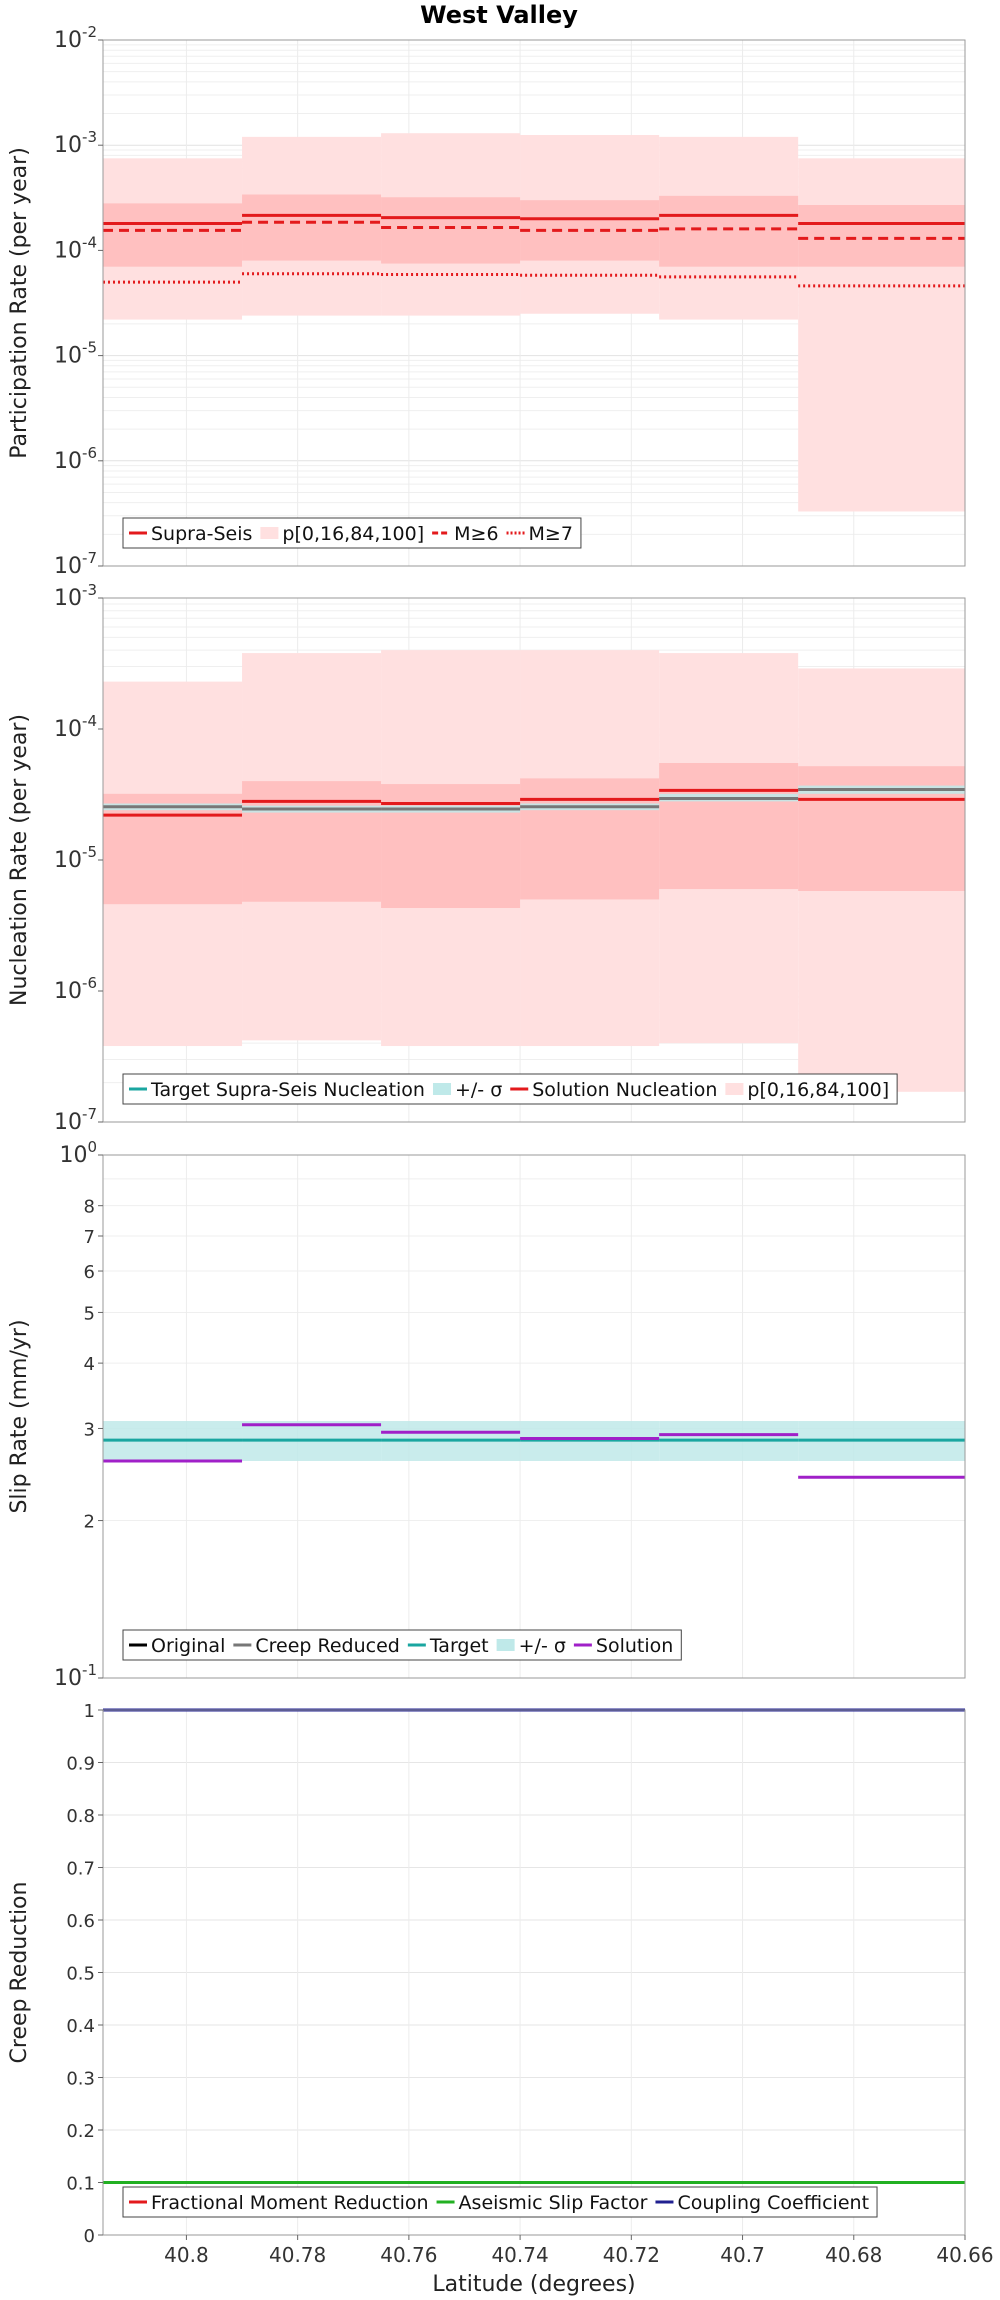 The image size is (1000, 2300). Describe the element at coordinates (80, 2131) in the screenshot. I see `y-tick-label: 0.2` at that location.